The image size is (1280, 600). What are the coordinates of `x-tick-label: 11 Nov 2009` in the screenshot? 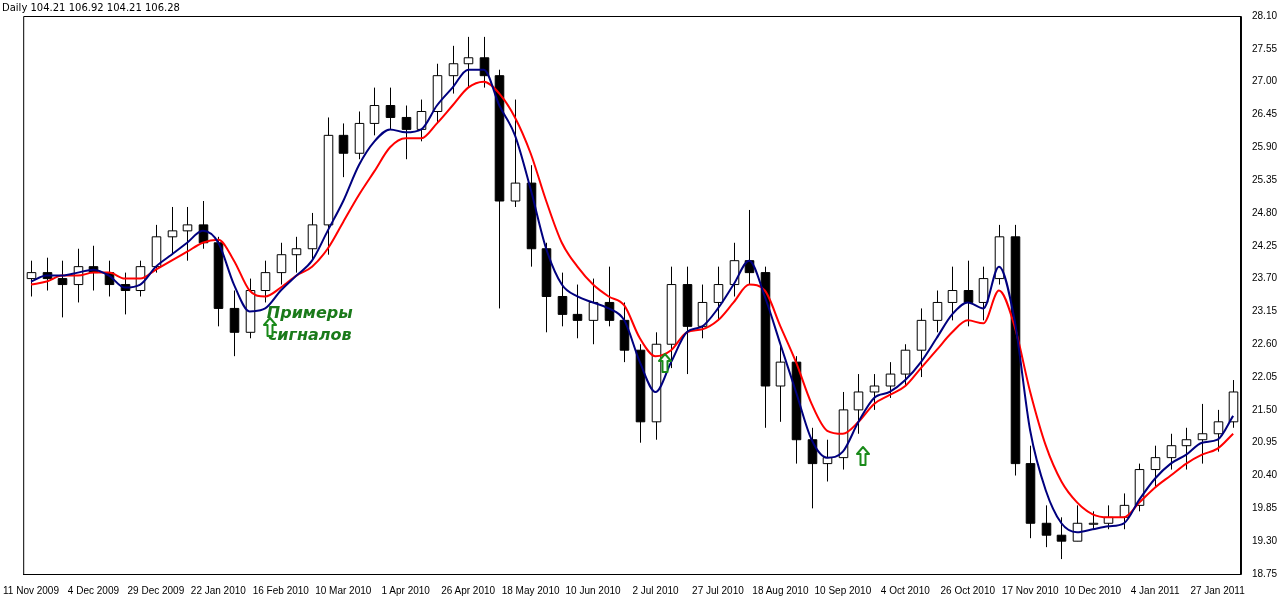 It's located at (31, 590).